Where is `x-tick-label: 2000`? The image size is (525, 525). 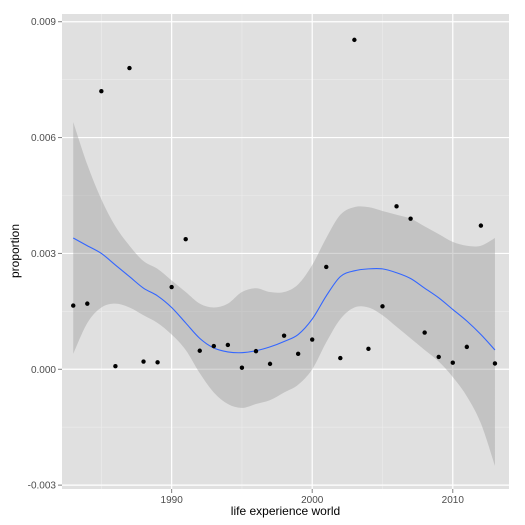
x-tick-label: 2000 is located at coordinates (312, 500).